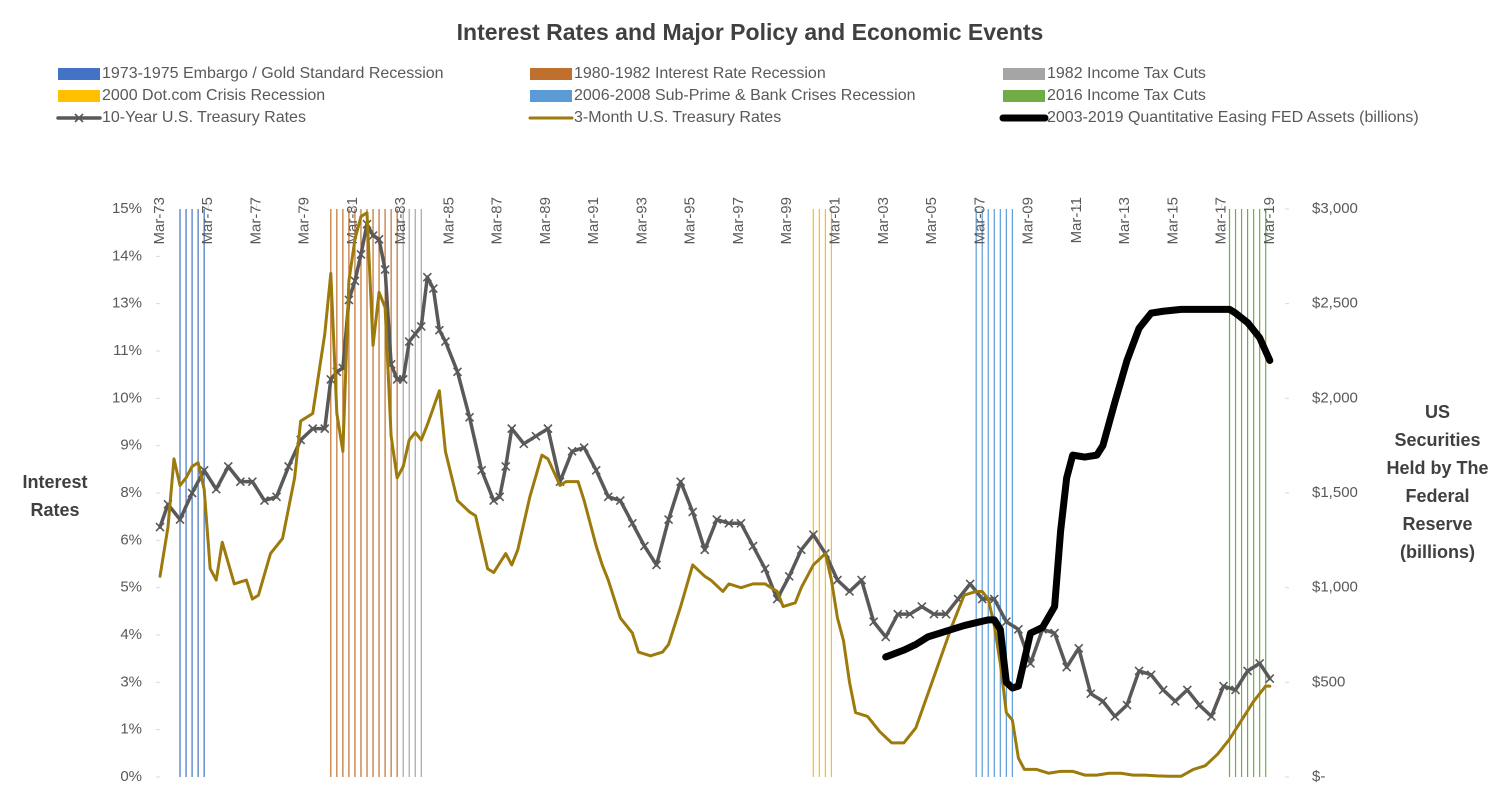  I want to click on legend-marker, so click(79, 118).